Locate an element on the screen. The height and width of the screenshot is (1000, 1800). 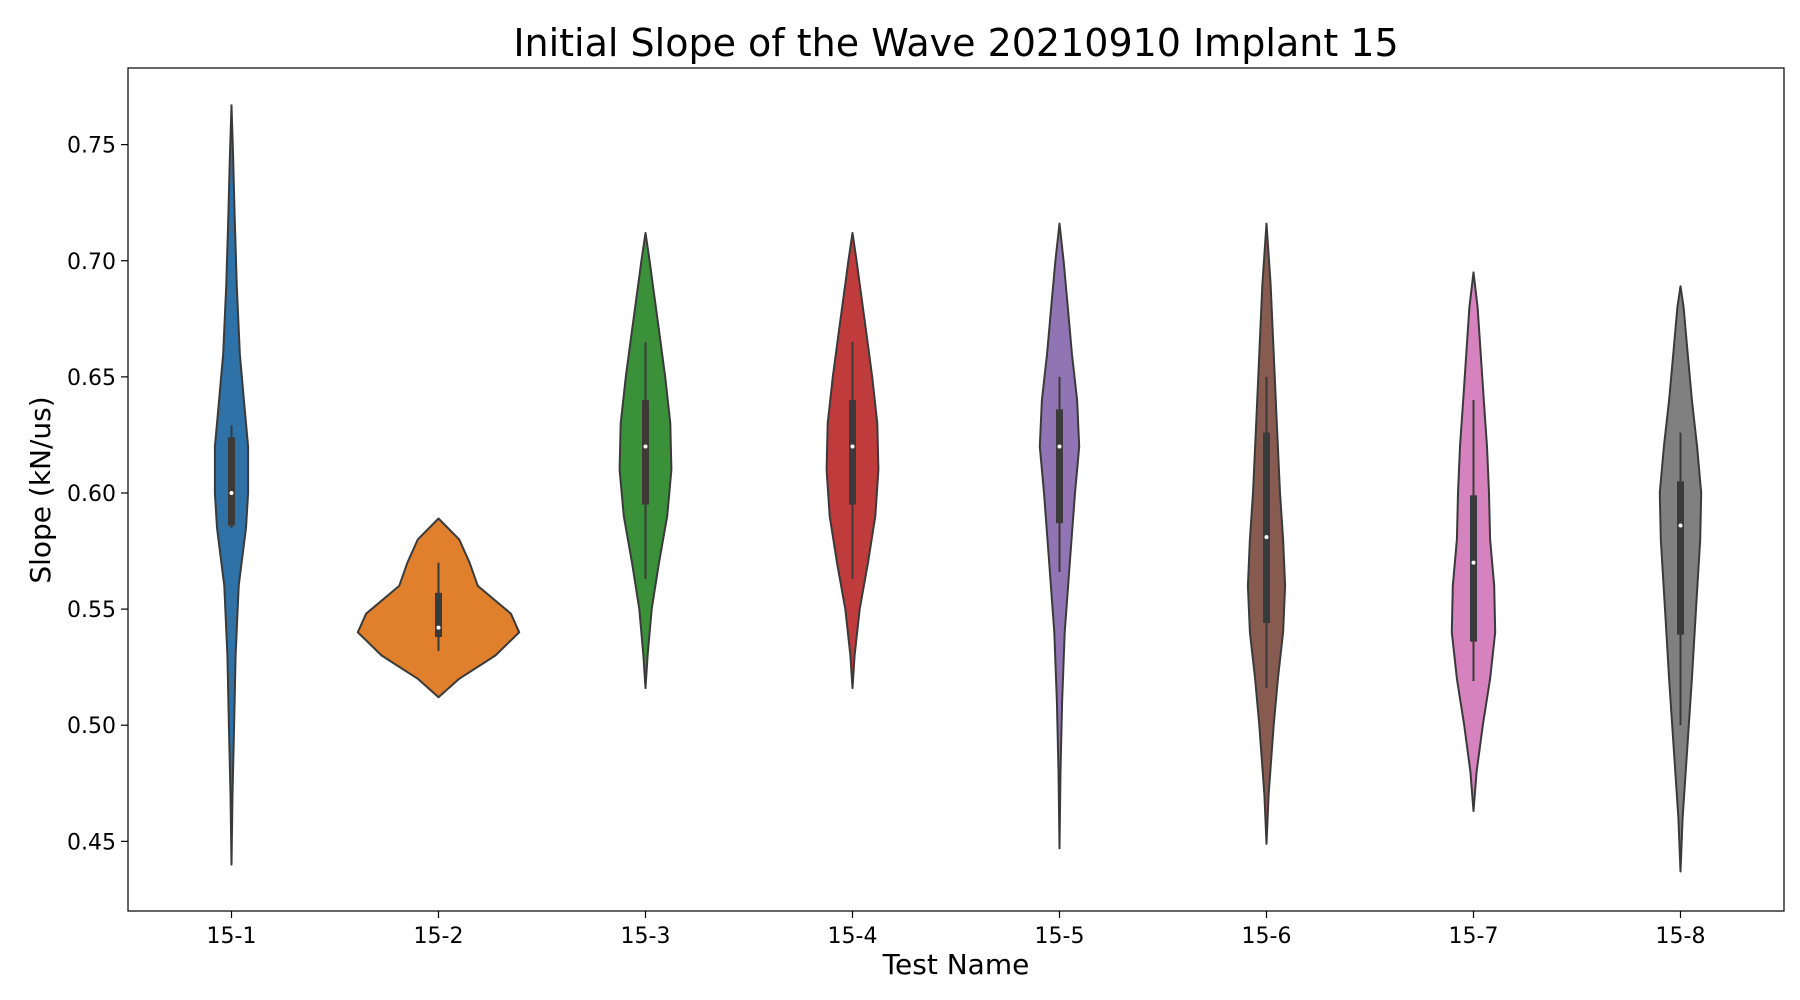
x-tick-label: 15-6 is located at coordinates (1267, 936).